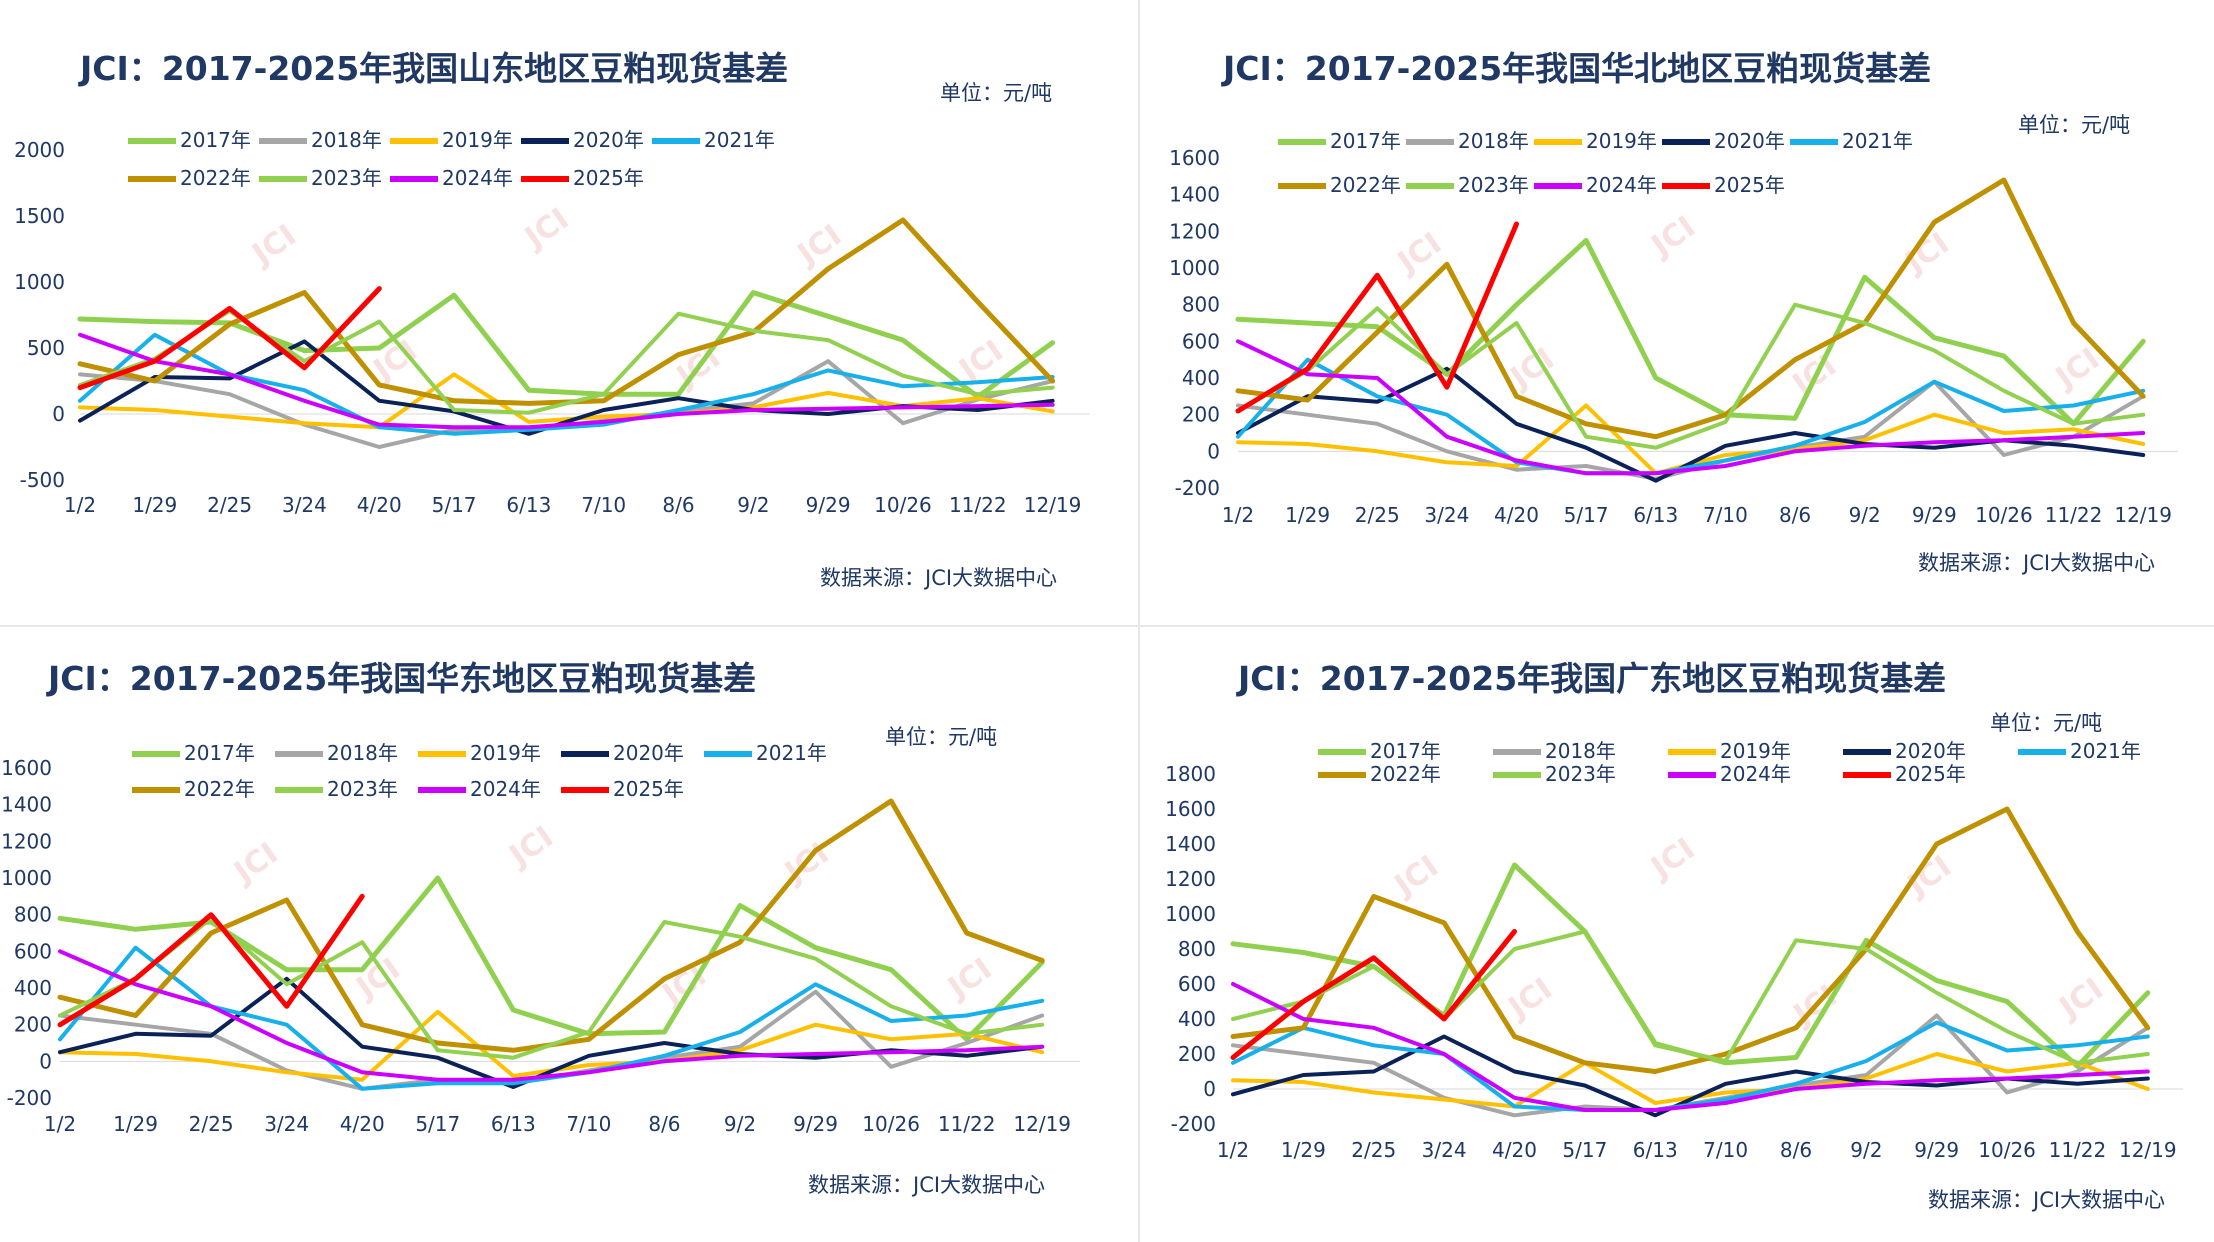 This screenshot has width=2214, height=1242. I want to click on chart-title: JCI：2017-2025年我国华东地区豆粕现货基差, so click(401, 678).